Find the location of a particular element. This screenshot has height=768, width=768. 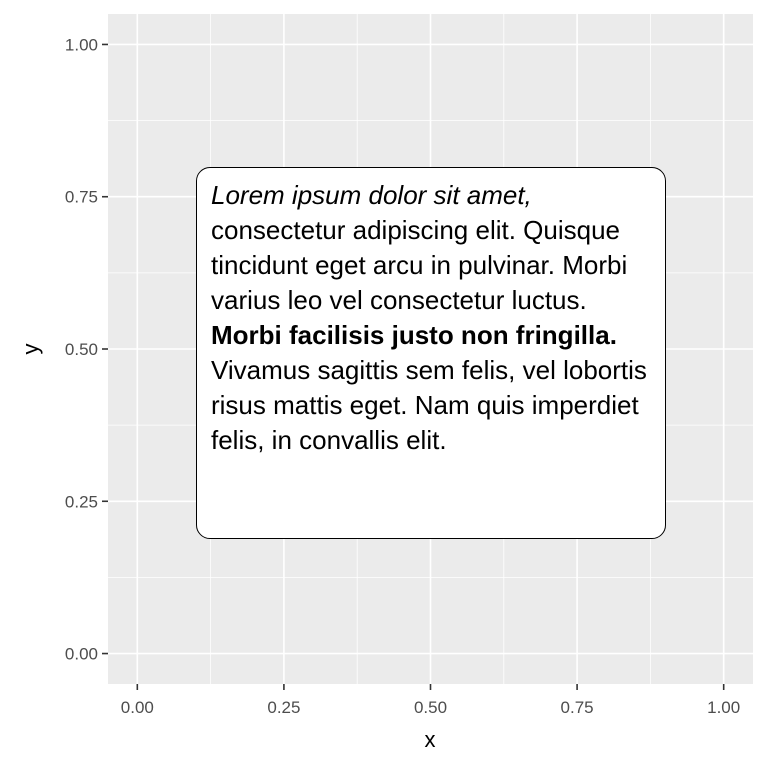

x-axis-title: x is located at coordinates (430, 739).